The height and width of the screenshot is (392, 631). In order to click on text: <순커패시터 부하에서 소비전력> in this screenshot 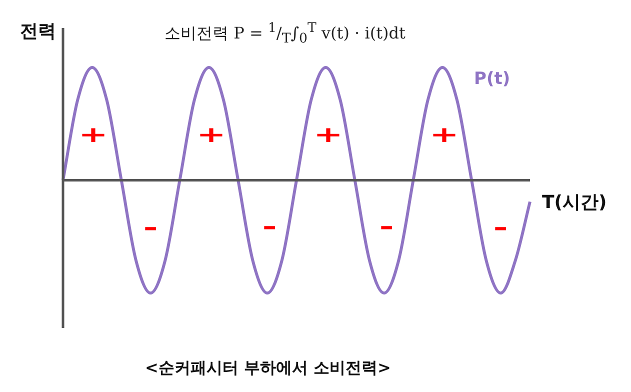, I will do `click(268, 368)`.